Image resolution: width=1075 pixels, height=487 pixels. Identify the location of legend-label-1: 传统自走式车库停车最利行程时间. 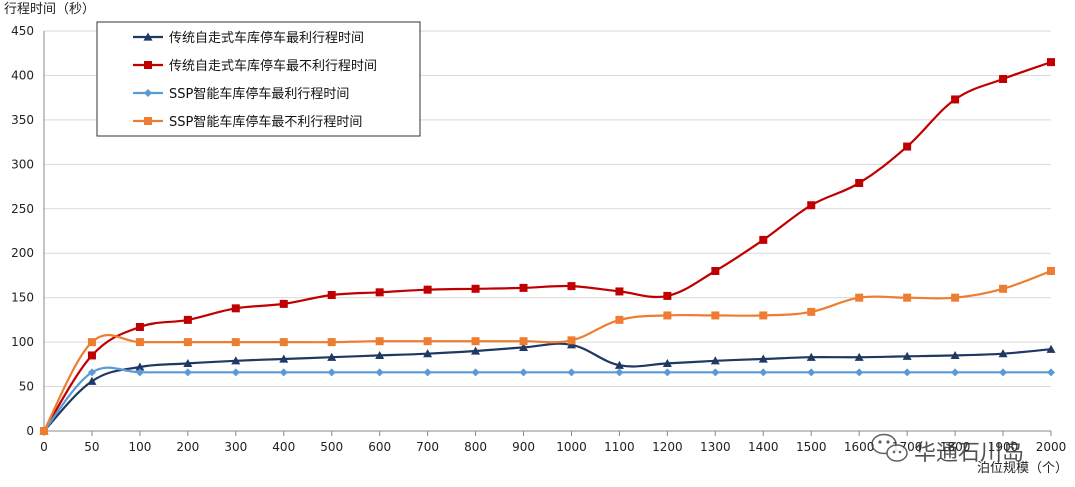
(266, 38).